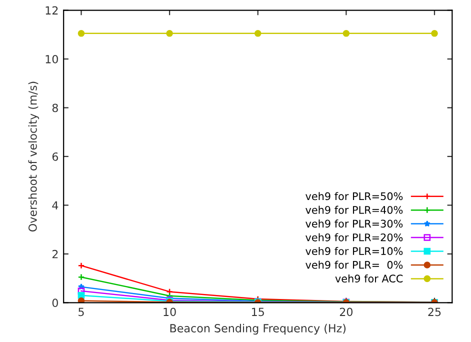 This screenshot has height=342, width=471. I want to click on legend-label: veh9 for ACC, so click(369, 278).